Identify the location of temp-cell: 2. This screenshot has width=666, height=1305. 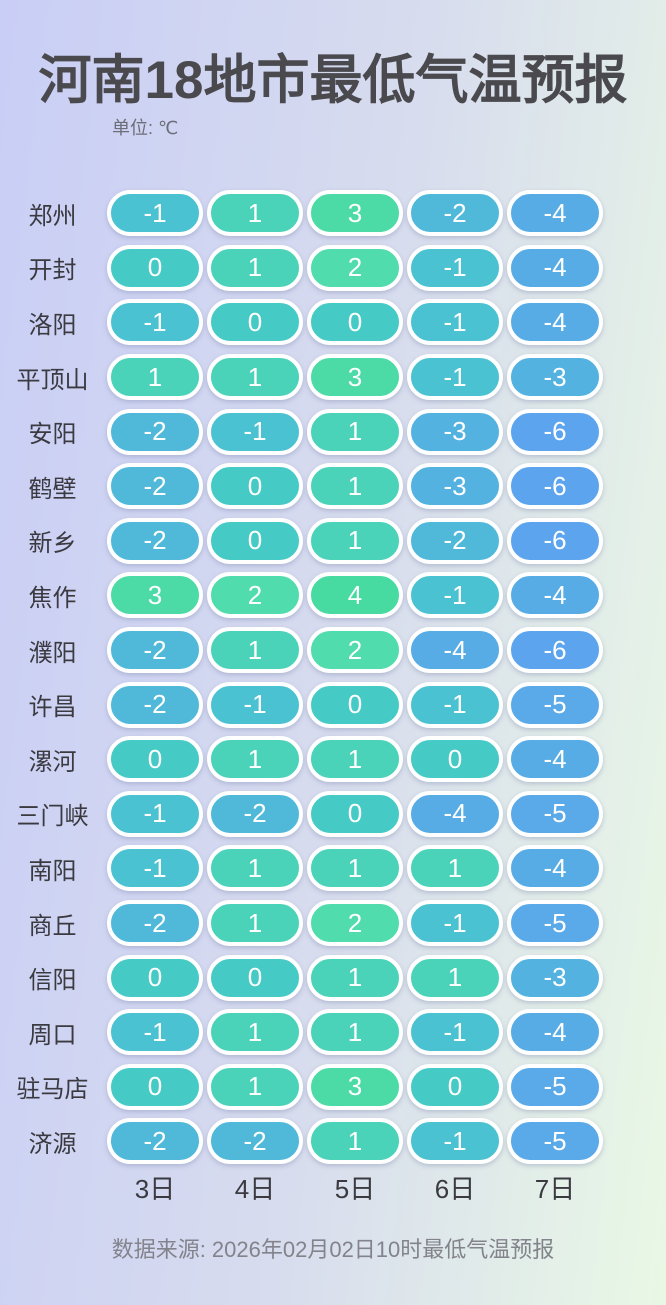
(355, 650).